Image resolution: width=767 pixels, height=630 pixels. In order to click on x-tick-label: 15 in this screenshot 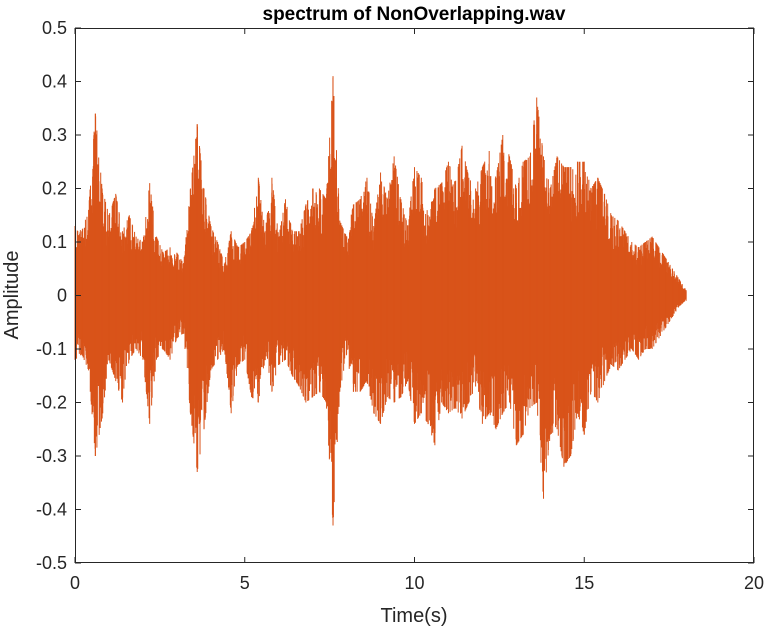, I will do `click(584, 583)`.